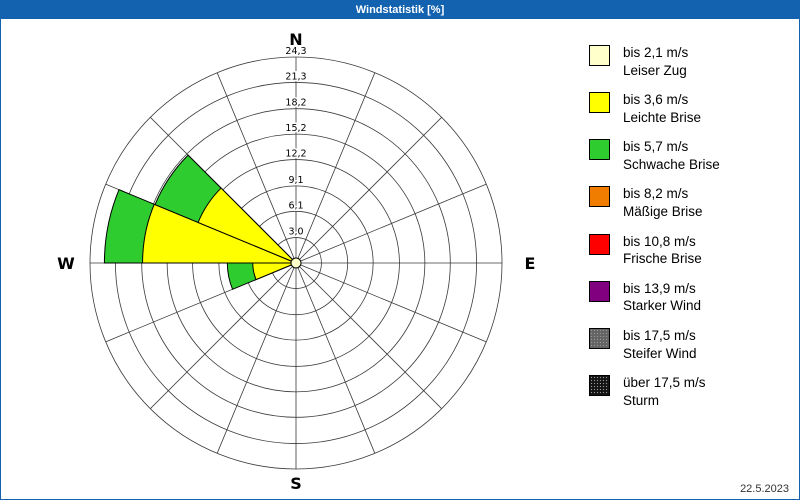 This screenshot has width=800, height=500. What do you see at coordinates (662, 117) in the screenshot?
I see `legend-class-name: Leichte Brise` at bounding box center [662, 117].